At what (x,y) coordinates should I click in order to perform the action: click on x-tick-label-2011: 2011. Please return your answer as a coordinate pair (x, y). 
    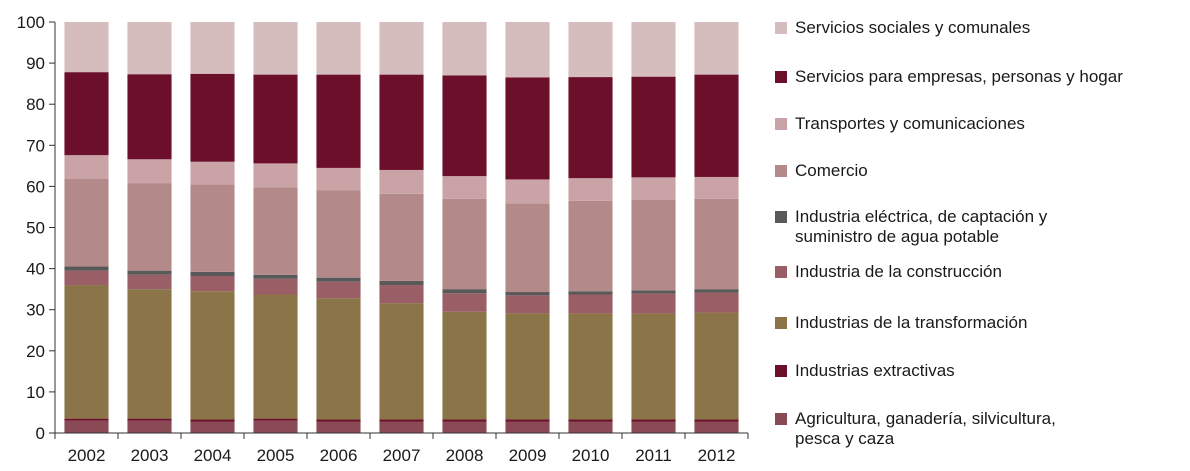
    Looking at the image, I should click on (653, 455).